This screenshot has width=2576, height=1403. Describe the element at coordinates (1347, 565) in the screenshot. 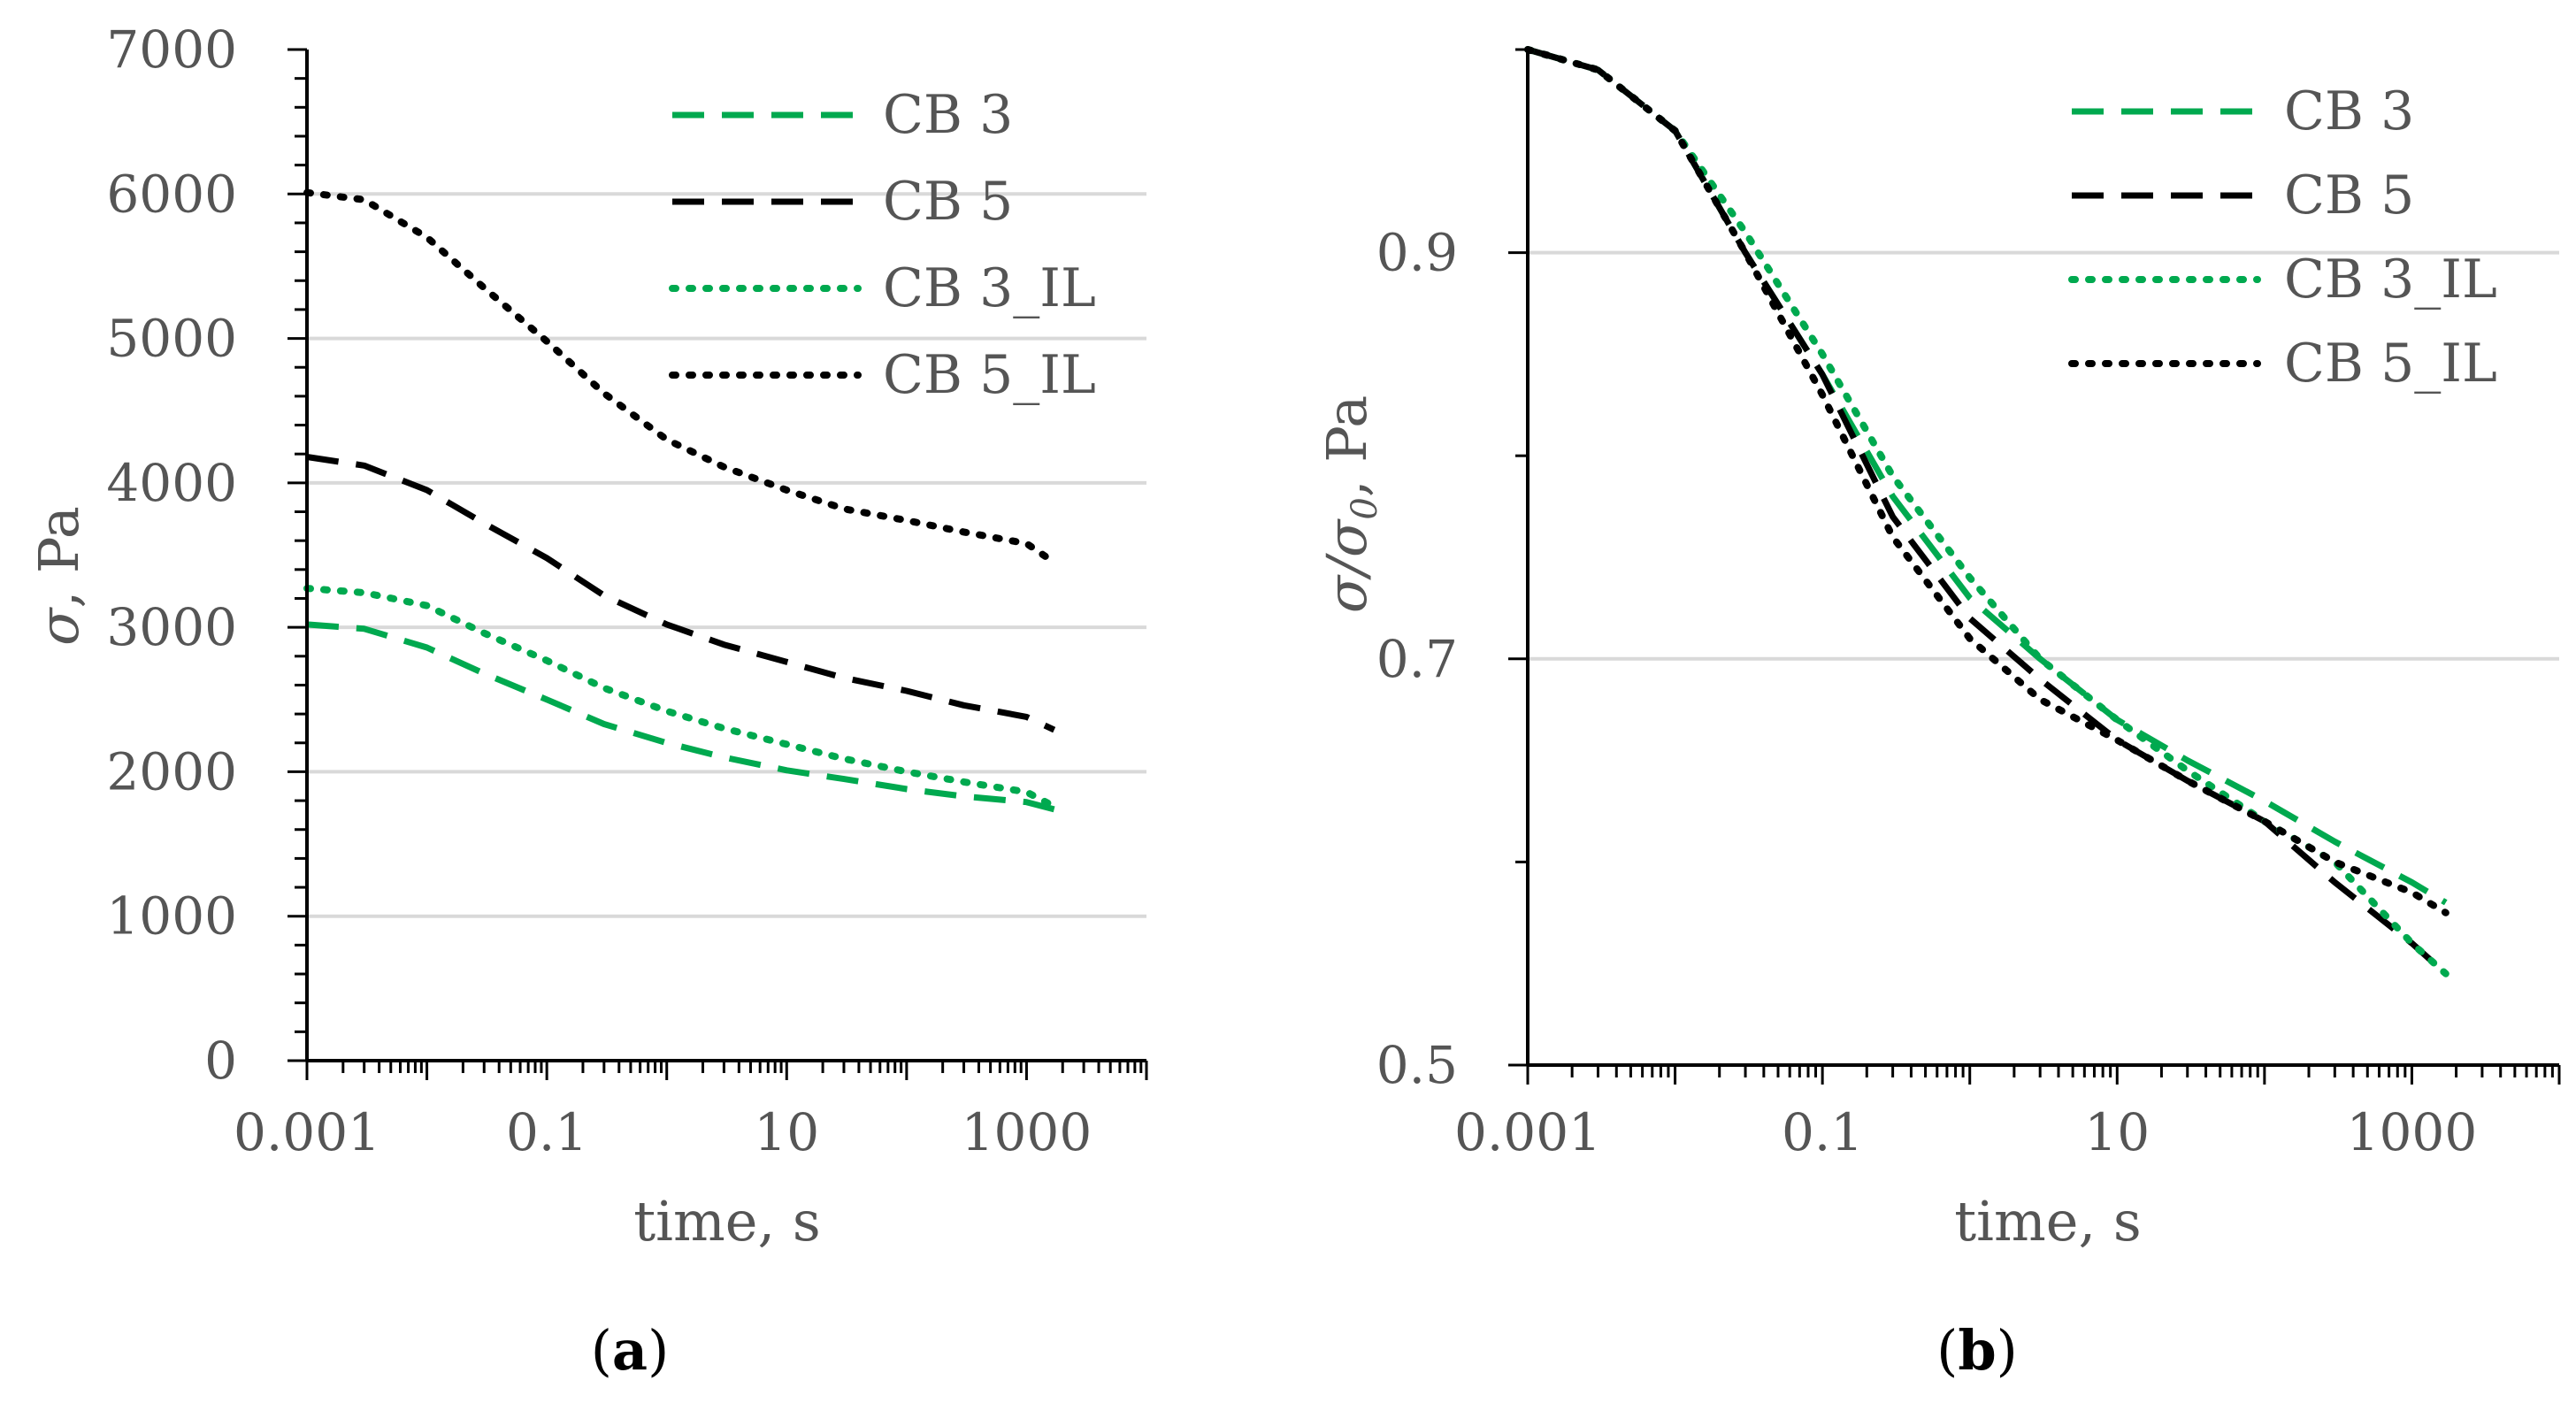

I see `panel-b-y-axis-symbol: σ/σ` at that location.